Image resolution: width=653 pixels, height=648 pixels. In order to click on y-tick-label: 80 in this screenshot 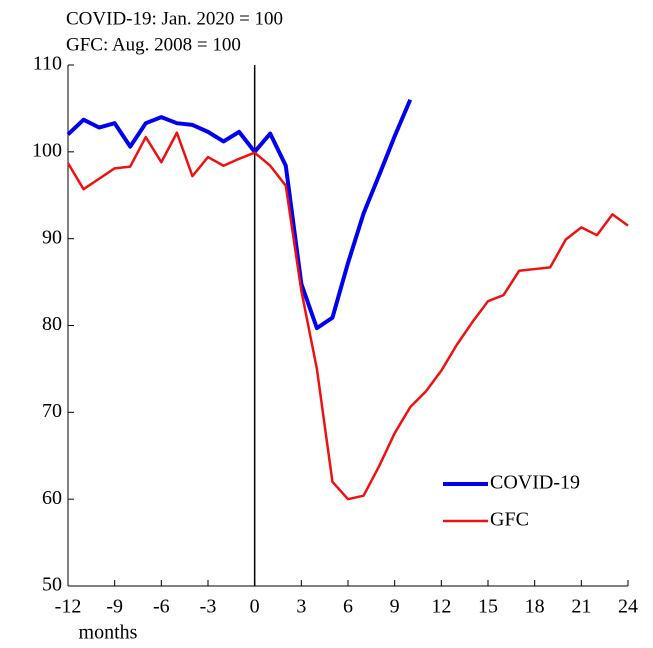, I will do `click(52, 324)`.